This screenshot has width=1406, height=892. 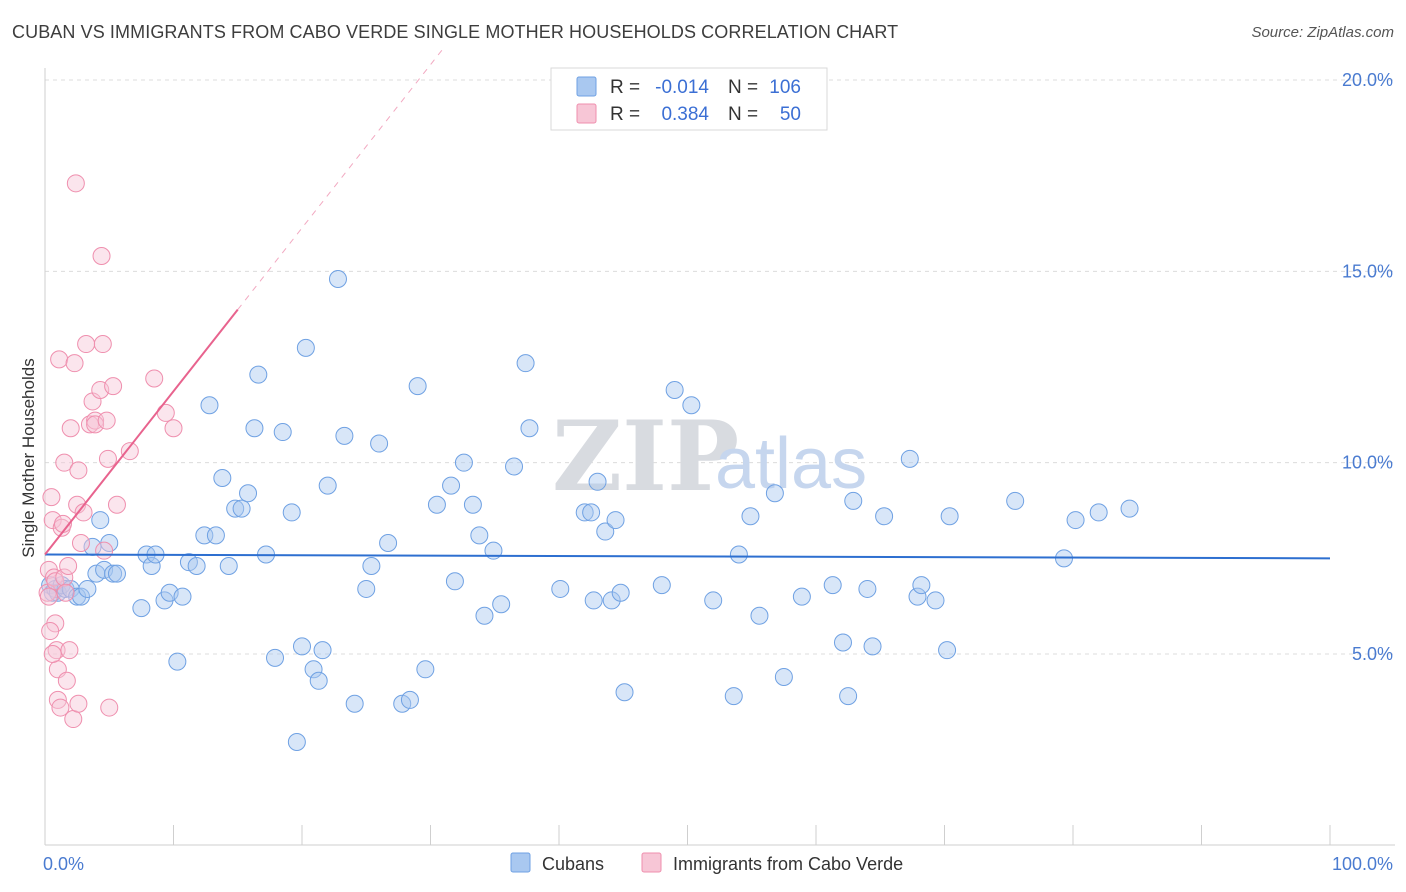 I want to click on source-label: Source: ZipAtlas.com, so click(x=1322, y=32).